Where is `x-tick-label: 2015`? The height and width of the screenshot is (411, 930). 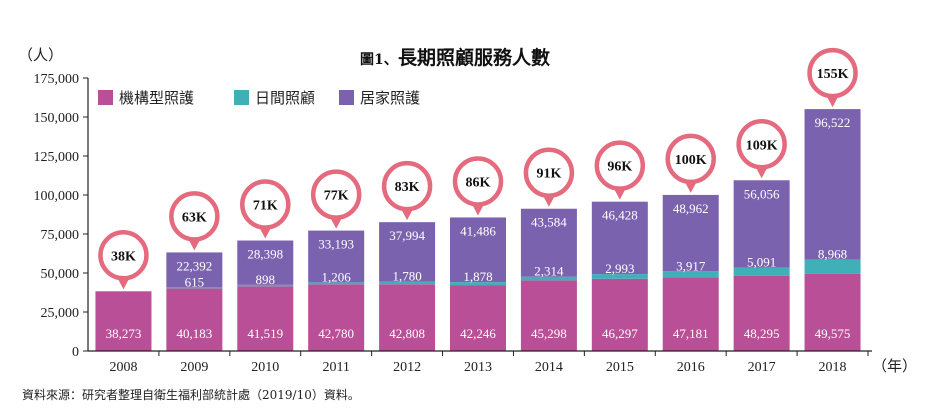
x-tick-label: 2015 is located at coordinates (620, 367).